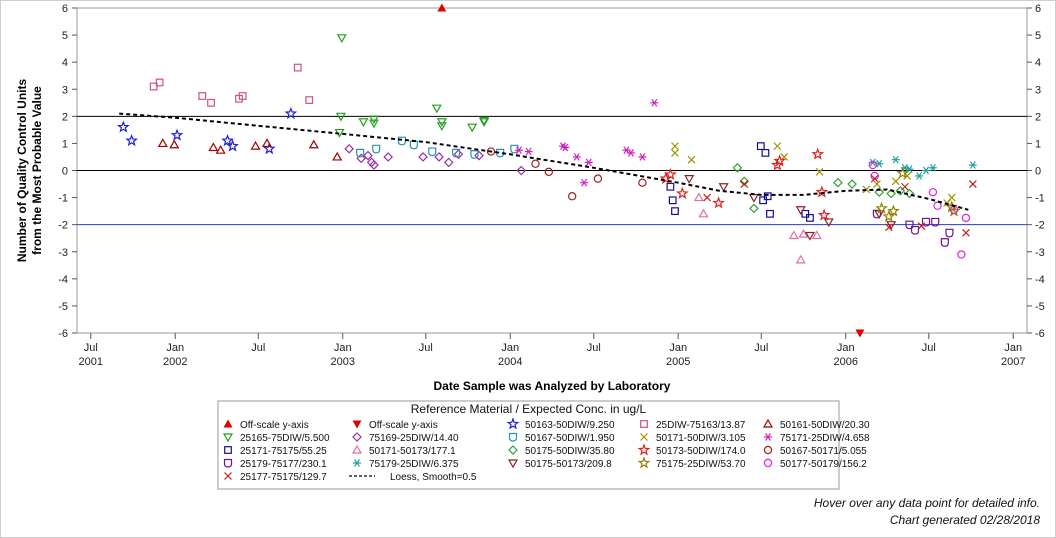  What do you see at coordinates (283, 464) in the screenshot?
I see `legend-label: 25179-75177/230.1` at bounding box center [283, 464].